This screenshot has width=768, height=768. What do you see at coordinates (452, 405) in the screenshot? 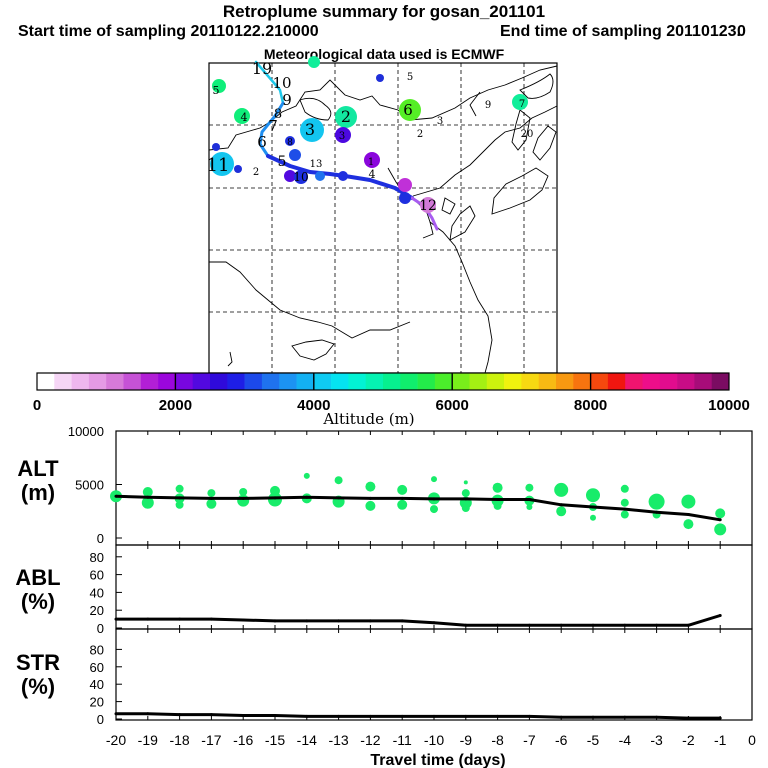
I see `colorbar-tick-label: 6000` at bounding box center [452, 405].